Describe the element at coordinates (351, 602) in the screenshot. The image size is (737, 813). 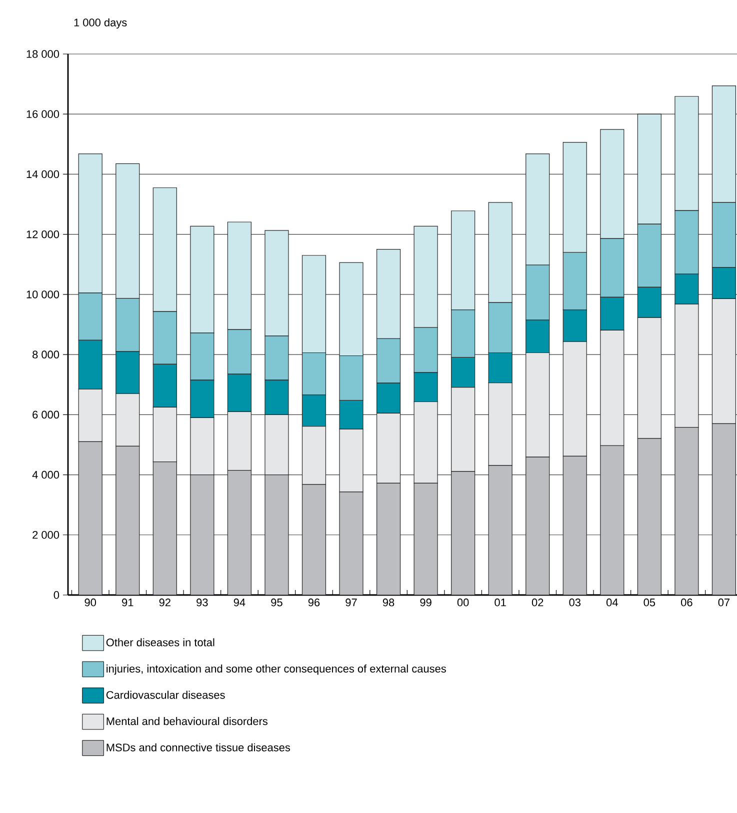
I see `x-tick-label: 97` at that location.